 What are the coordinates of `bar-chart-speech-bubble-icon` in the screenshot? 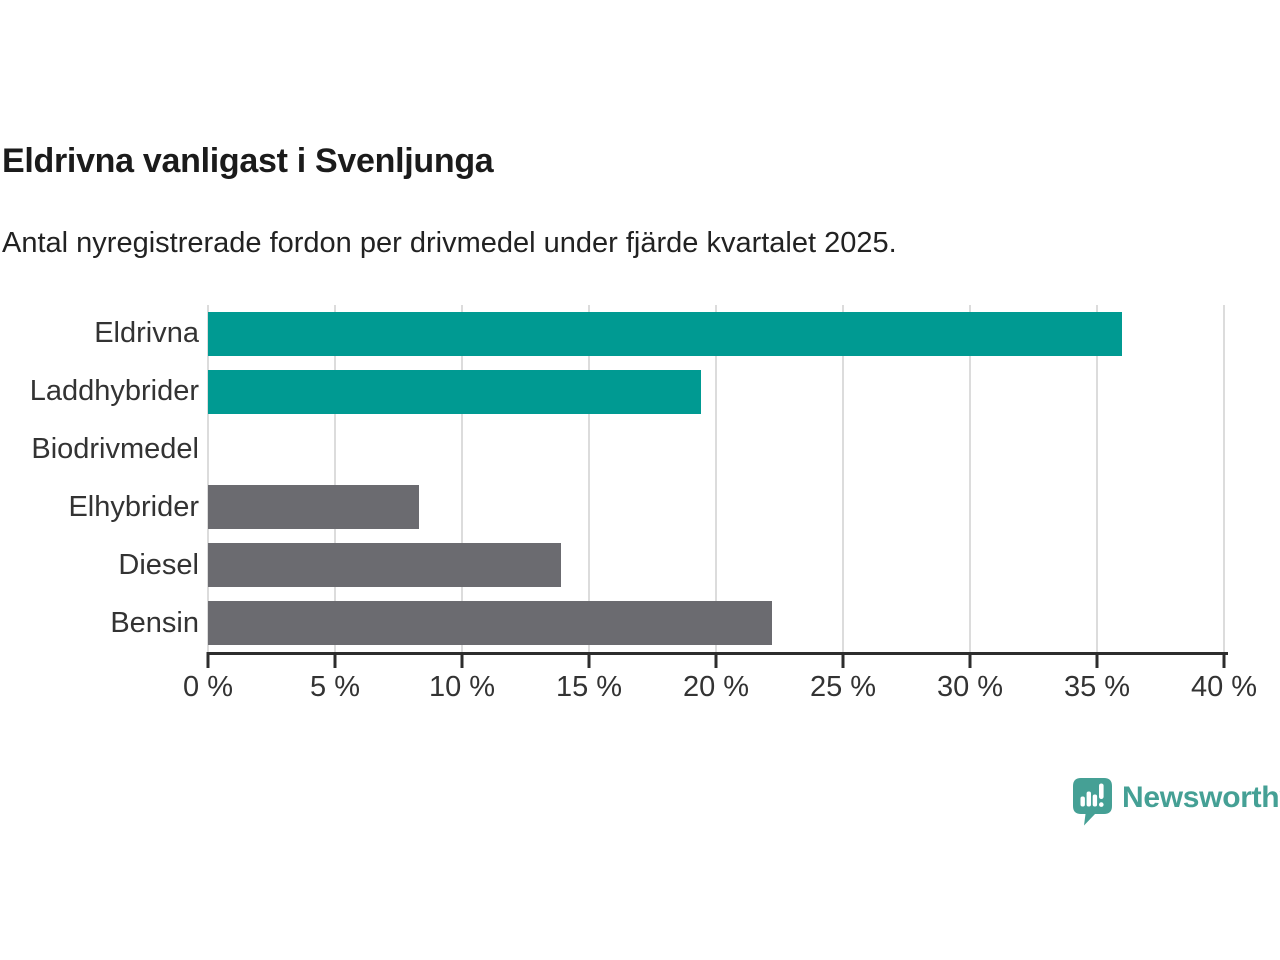 It's located at (1092, 802).